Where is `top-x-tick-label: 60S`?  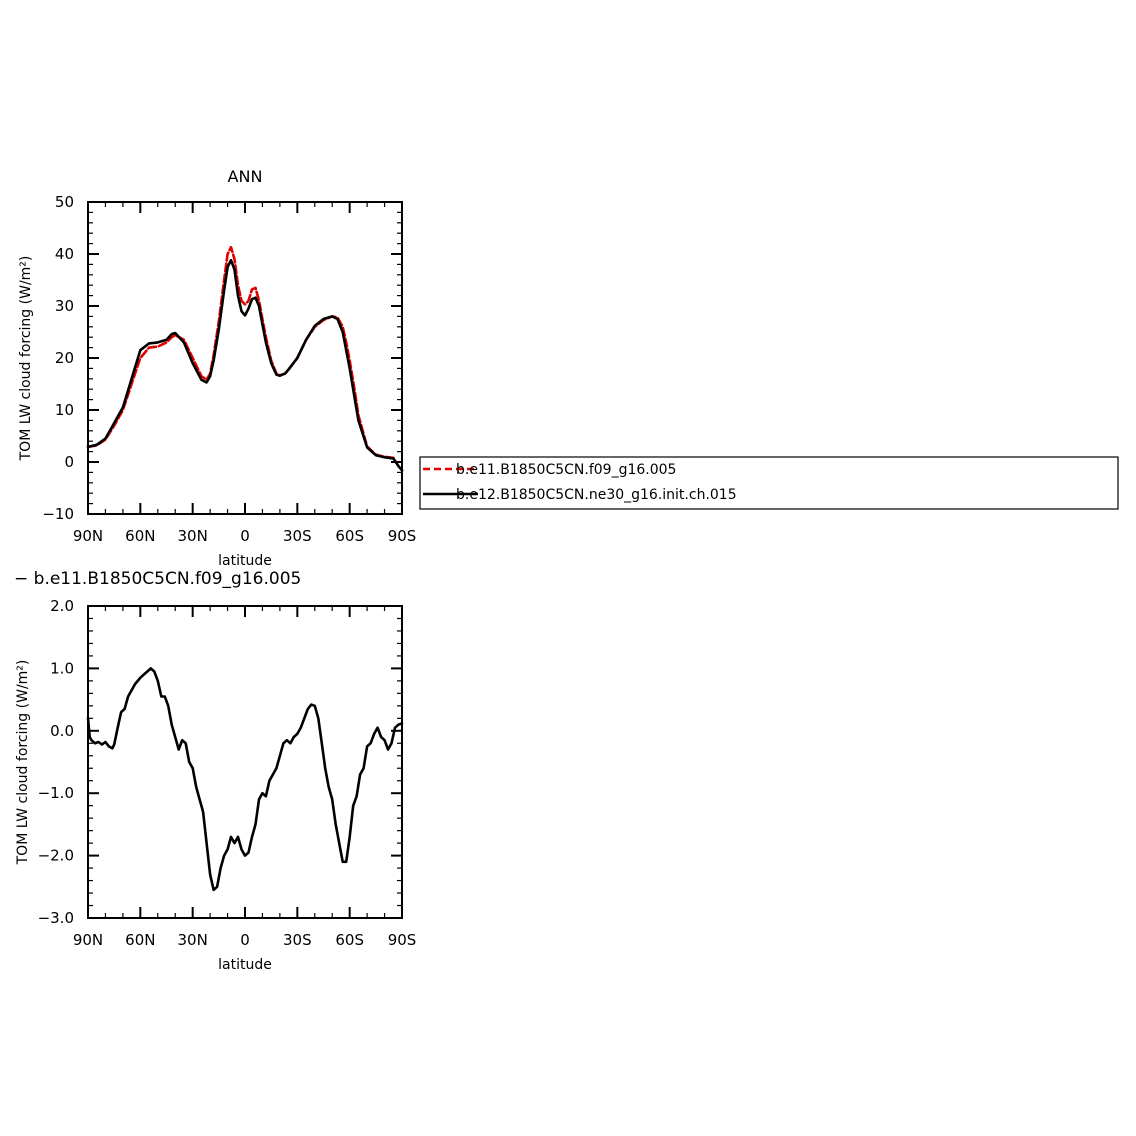
top-x-tick-label: 60S is located at coordinates (349, 536).